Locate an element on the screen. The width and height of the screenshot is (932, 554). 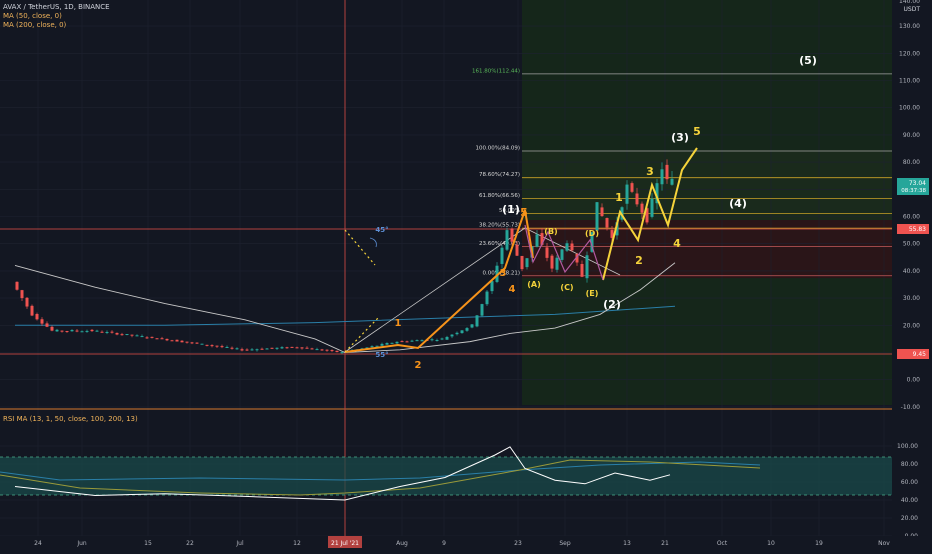
rsi-tick-label: 80.00 is located at coordinates (909, 464).